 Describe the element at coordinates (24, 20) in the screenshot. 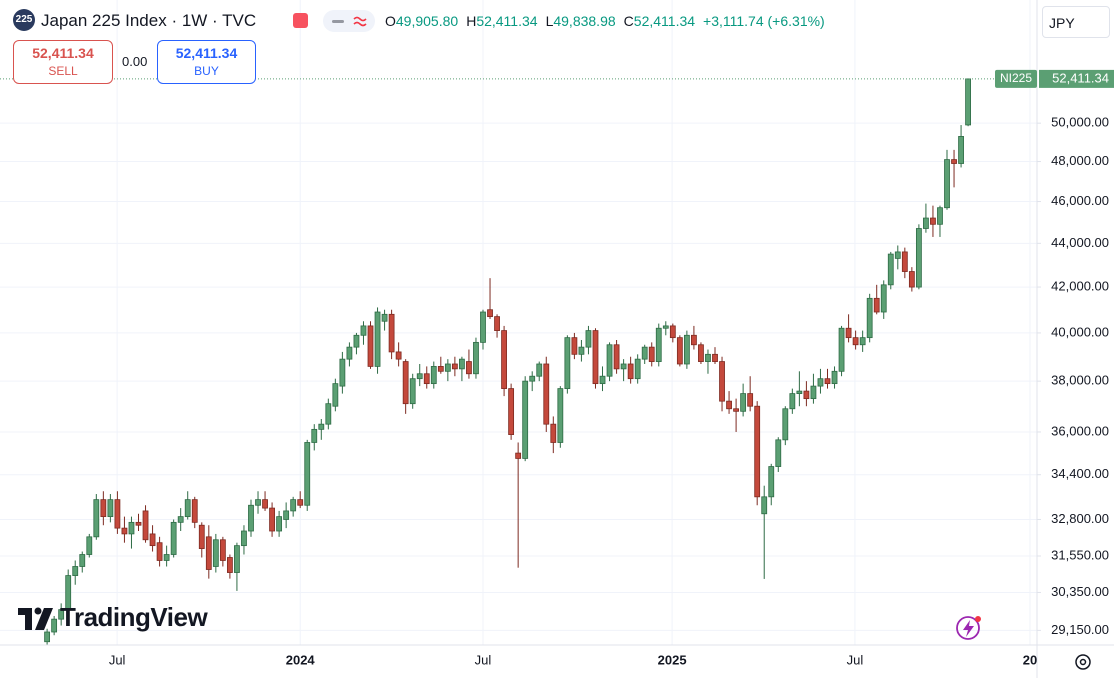

I see `symbol-badge: 225` at that location.